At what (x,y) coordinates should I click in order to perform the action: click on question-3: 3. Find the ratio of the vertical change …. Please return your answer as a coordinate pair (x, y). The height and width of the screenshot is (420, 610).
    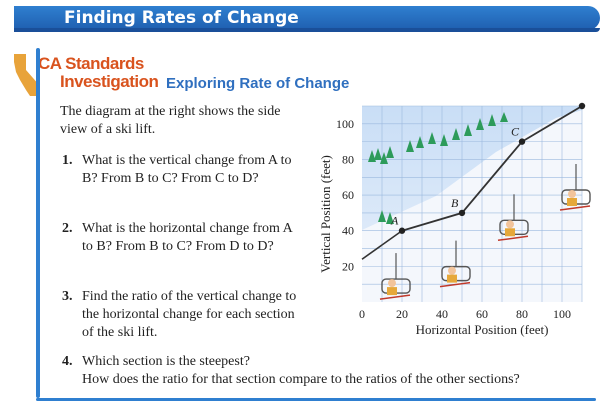
    Looking at the image, I should click on (187, 315).